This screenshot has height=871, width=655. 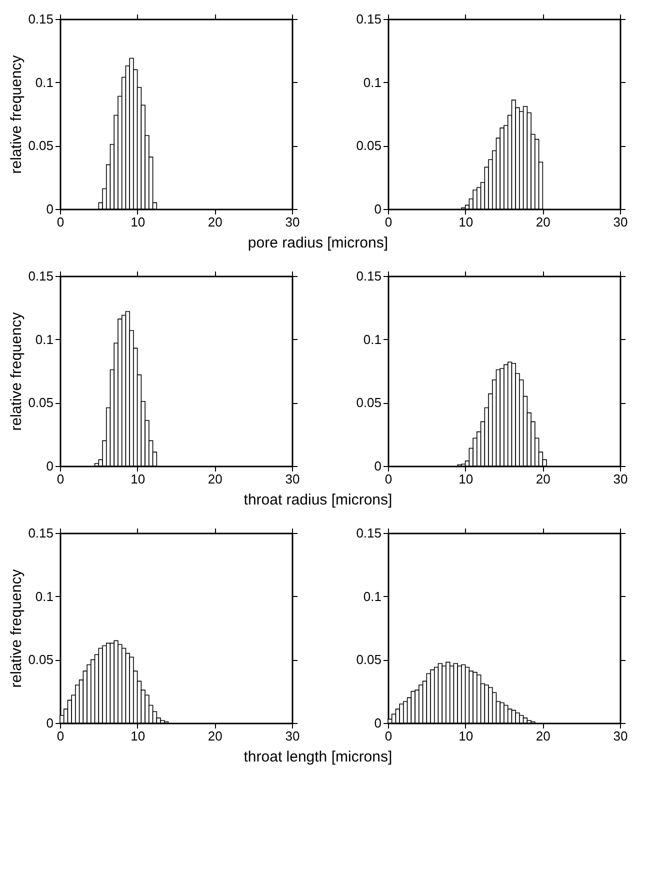 What do you see at coordinates (318, 500) in the screenshot?
I see `x-axis-title: throat radius [microns]` at bounding box center [318, 500].